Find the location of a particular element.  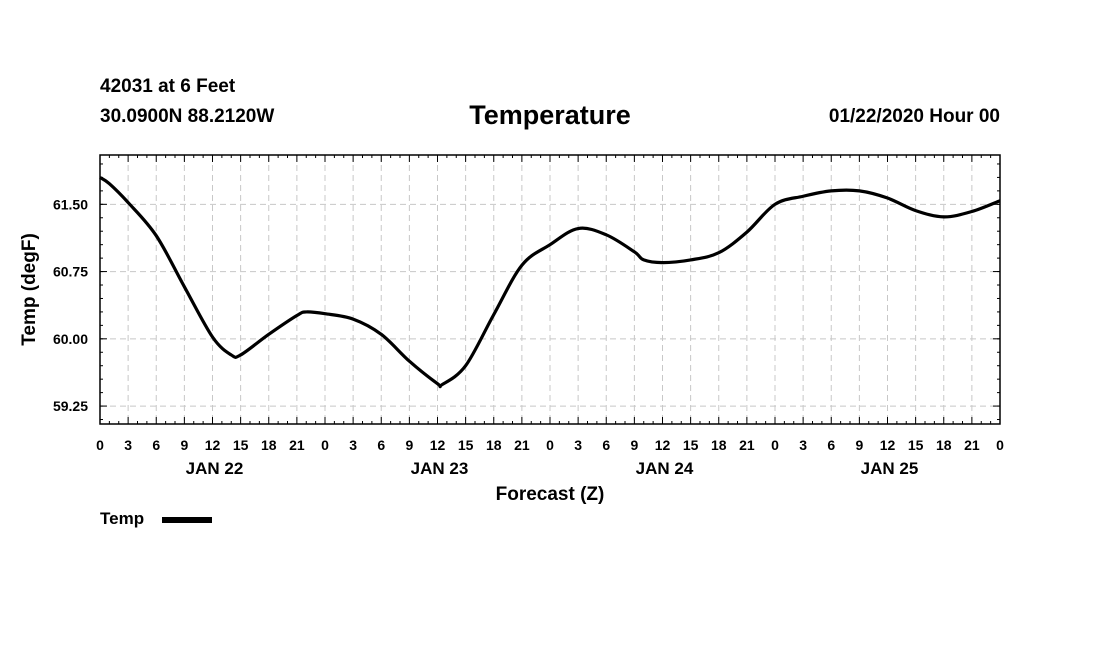

station-coordinates: 30.0900N 88.2120W is located at coordinates (187, 116).